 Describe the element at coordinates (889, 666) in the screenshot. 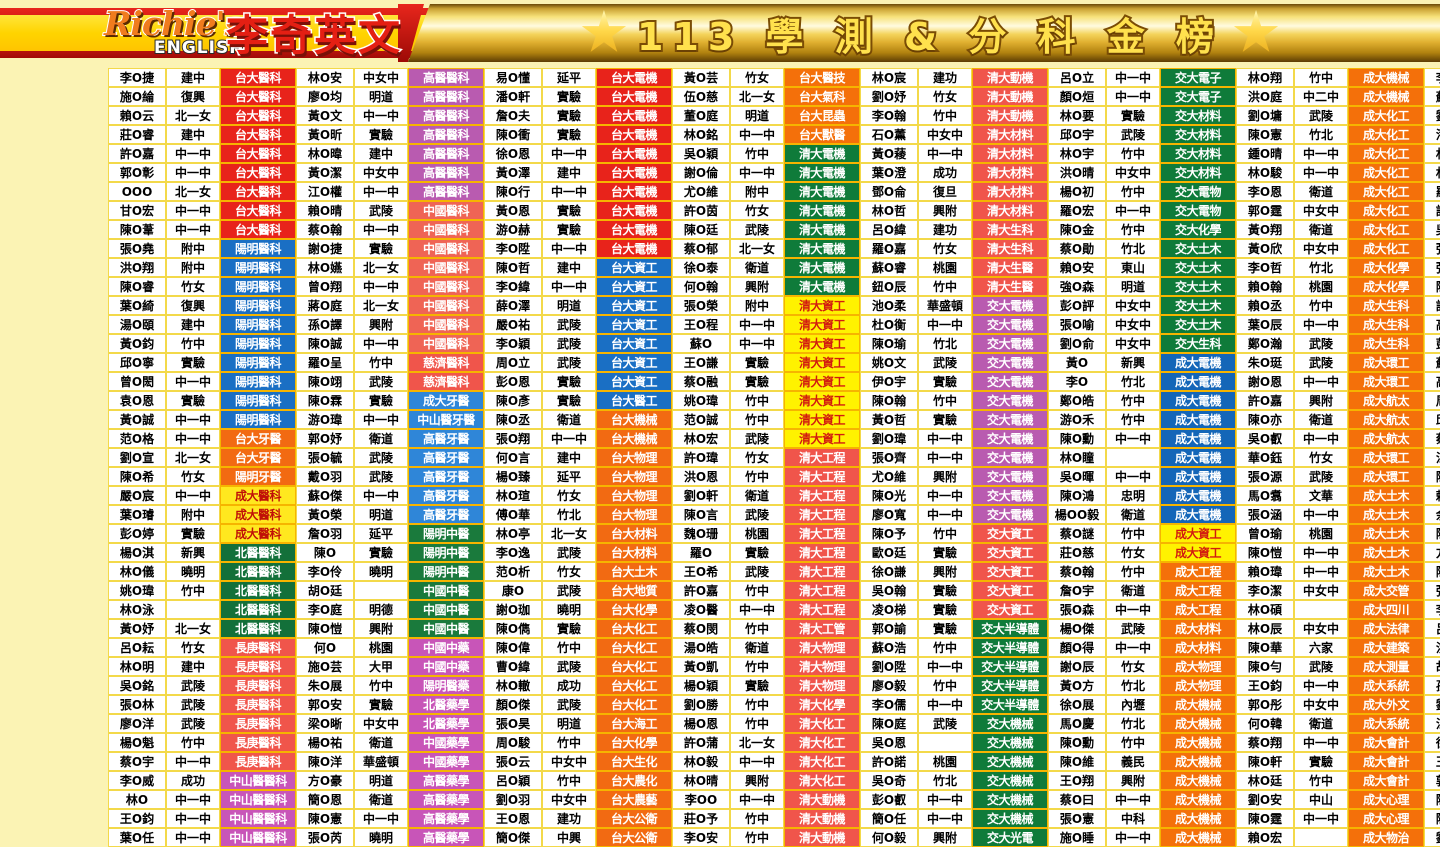

I see `student-name-cell: 劉O陞` at that location.